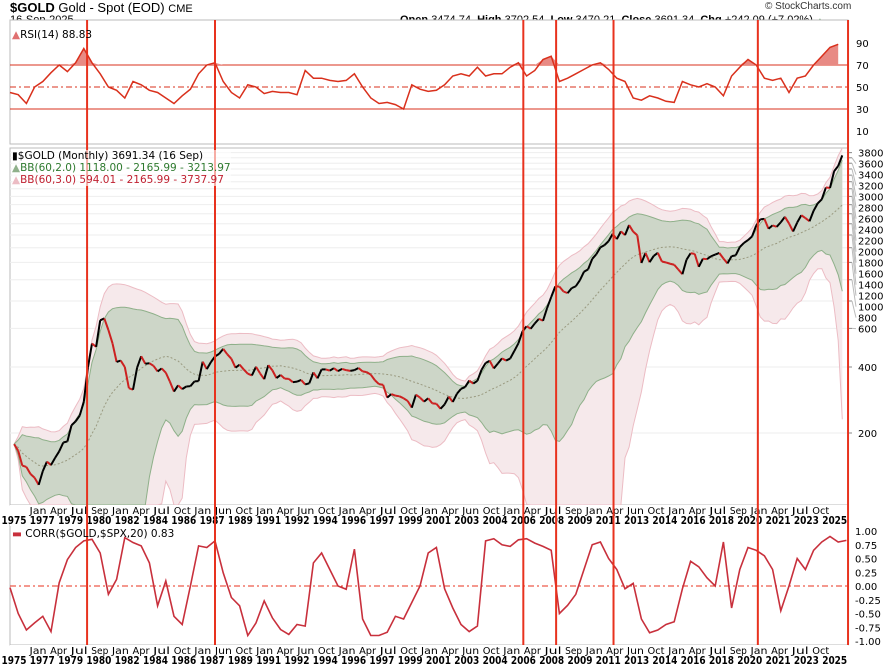  What do you see at coordinates (870, 264) in the screenshot?
I see `price-tick-label: 1800` at bounding box center [870, 264].